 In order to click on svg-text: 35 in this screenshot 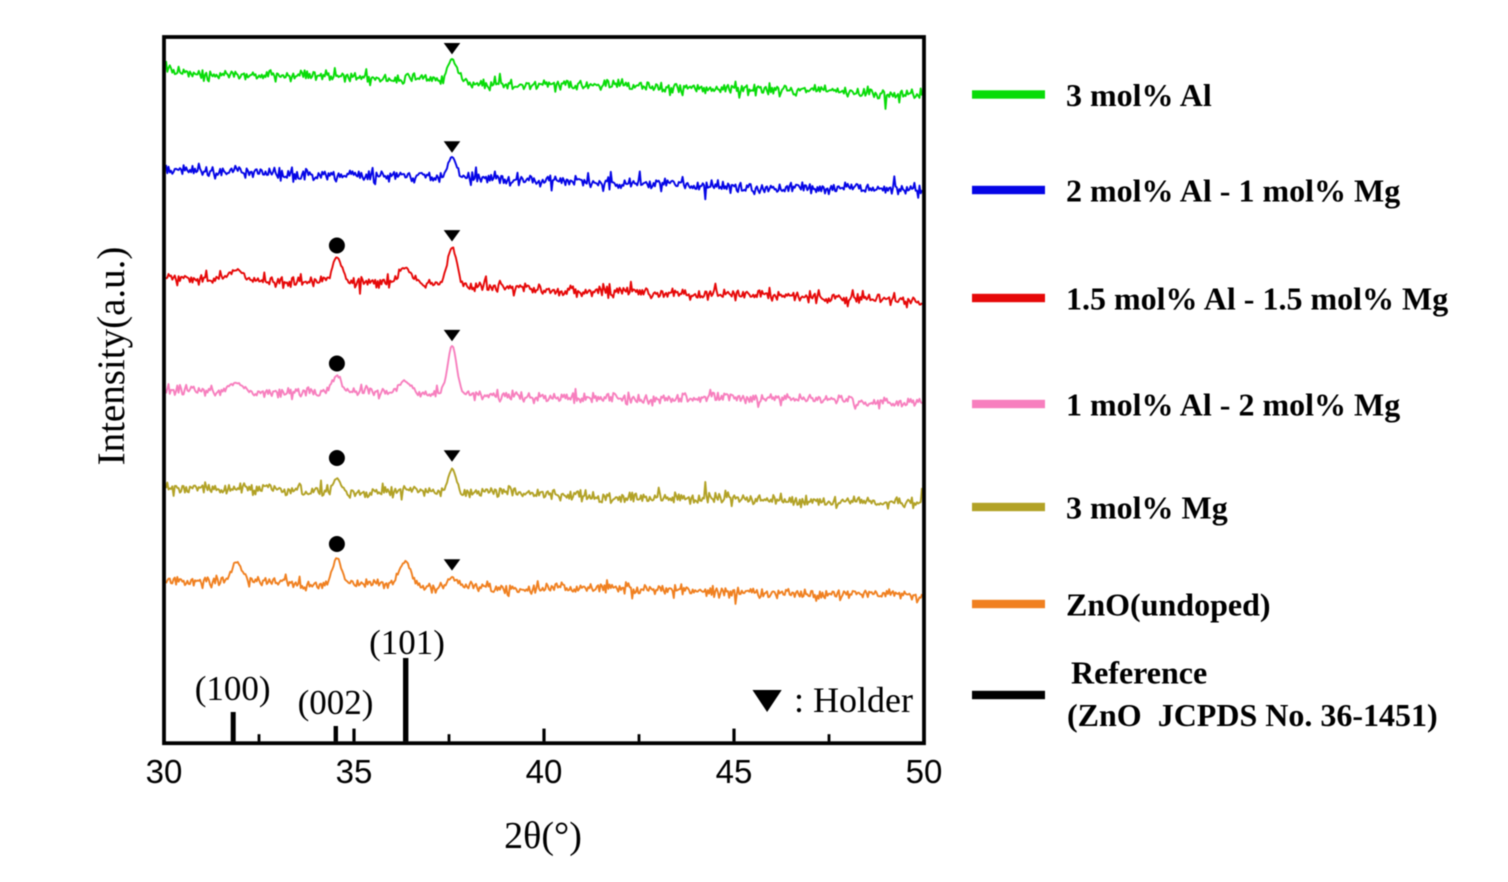, I will do `click(354, 771)`.